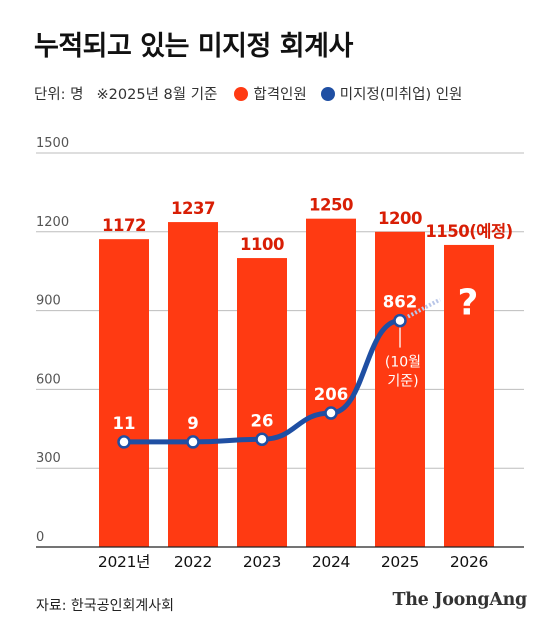  I want to click on bar-value-label: 1100, so click(262, 244).